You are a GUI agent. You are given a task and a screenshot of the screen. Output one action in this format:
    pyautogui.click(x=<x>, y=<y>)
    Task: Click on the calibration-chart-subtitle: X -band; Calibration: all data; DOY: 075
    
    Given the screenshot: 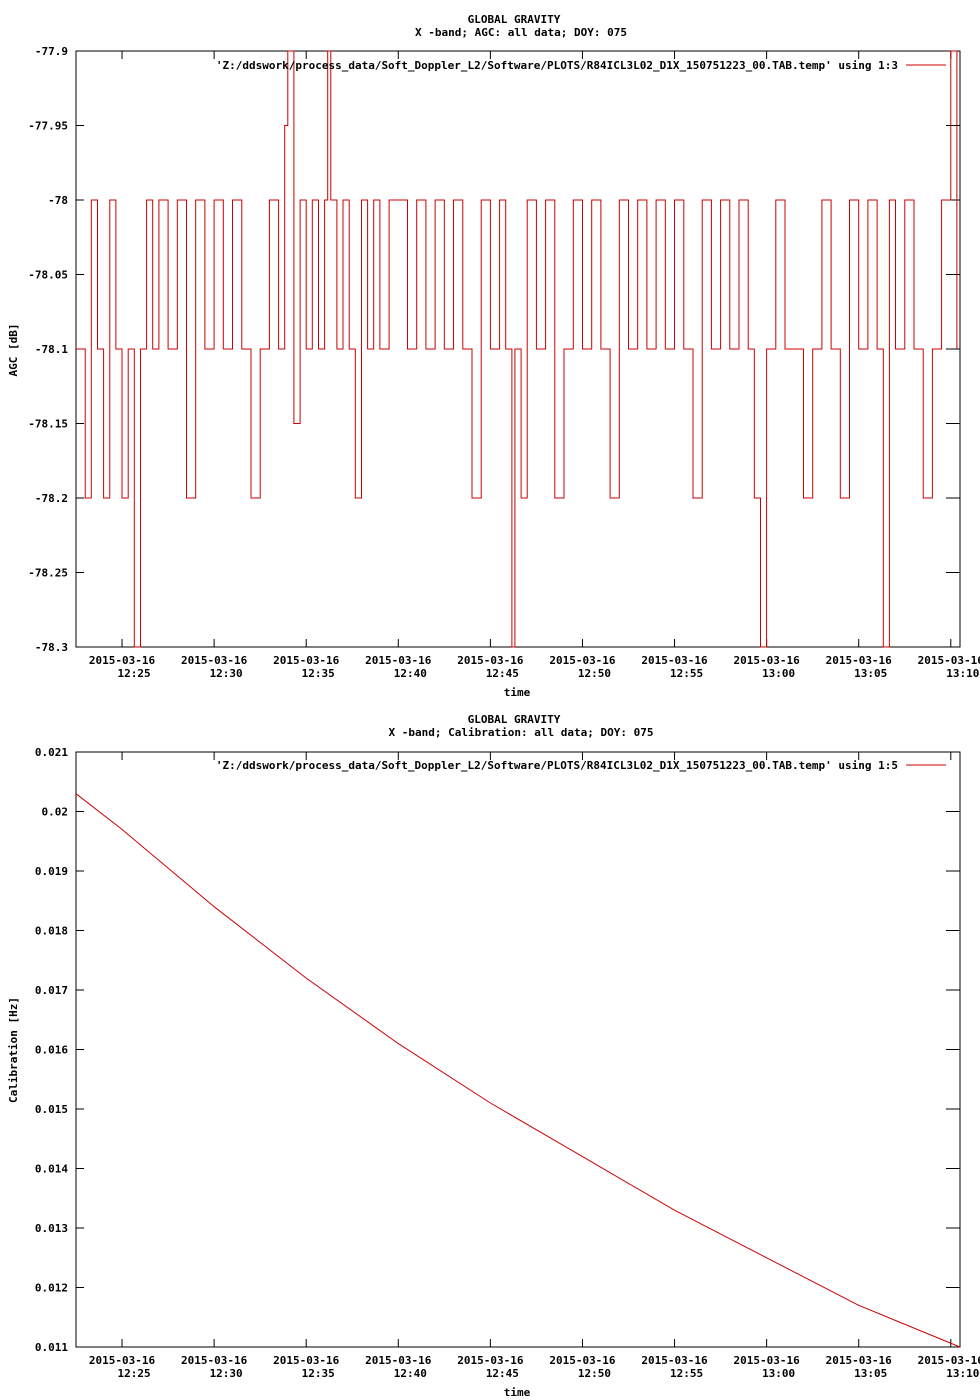 What is the action you would take?
    pyautogui.click(x=521, y=732)
    